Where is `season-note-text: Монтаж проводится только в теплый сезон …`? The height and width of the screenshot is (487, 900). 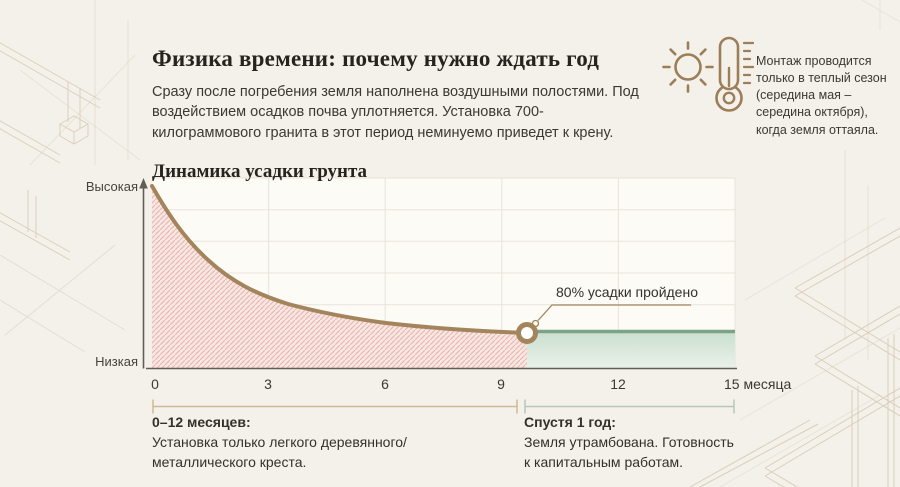 season-note-text: Монтаж проводится только в теплый сезон … is located at coordinates (821, 95).